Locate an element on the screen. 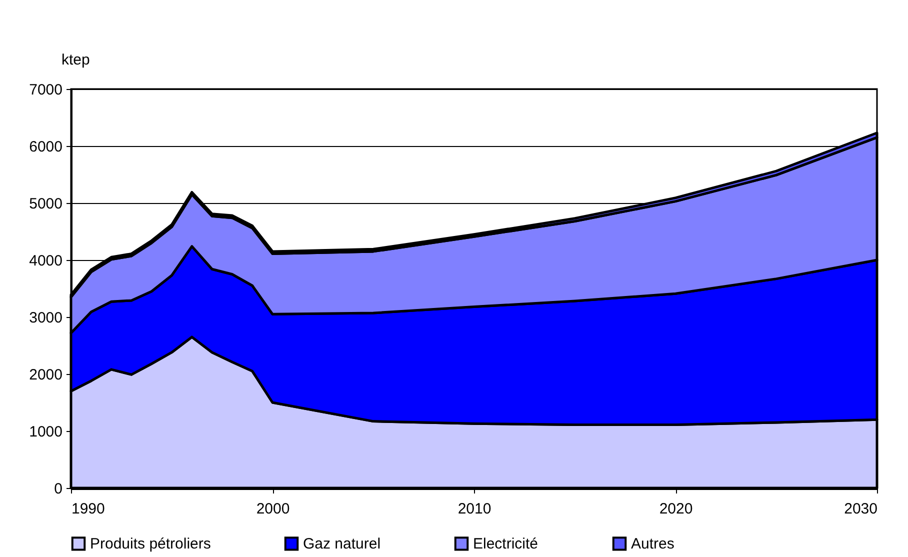 This screenshot has width=908, height=557. y-tick-label: 6000 is located at coordinates (45, 147).